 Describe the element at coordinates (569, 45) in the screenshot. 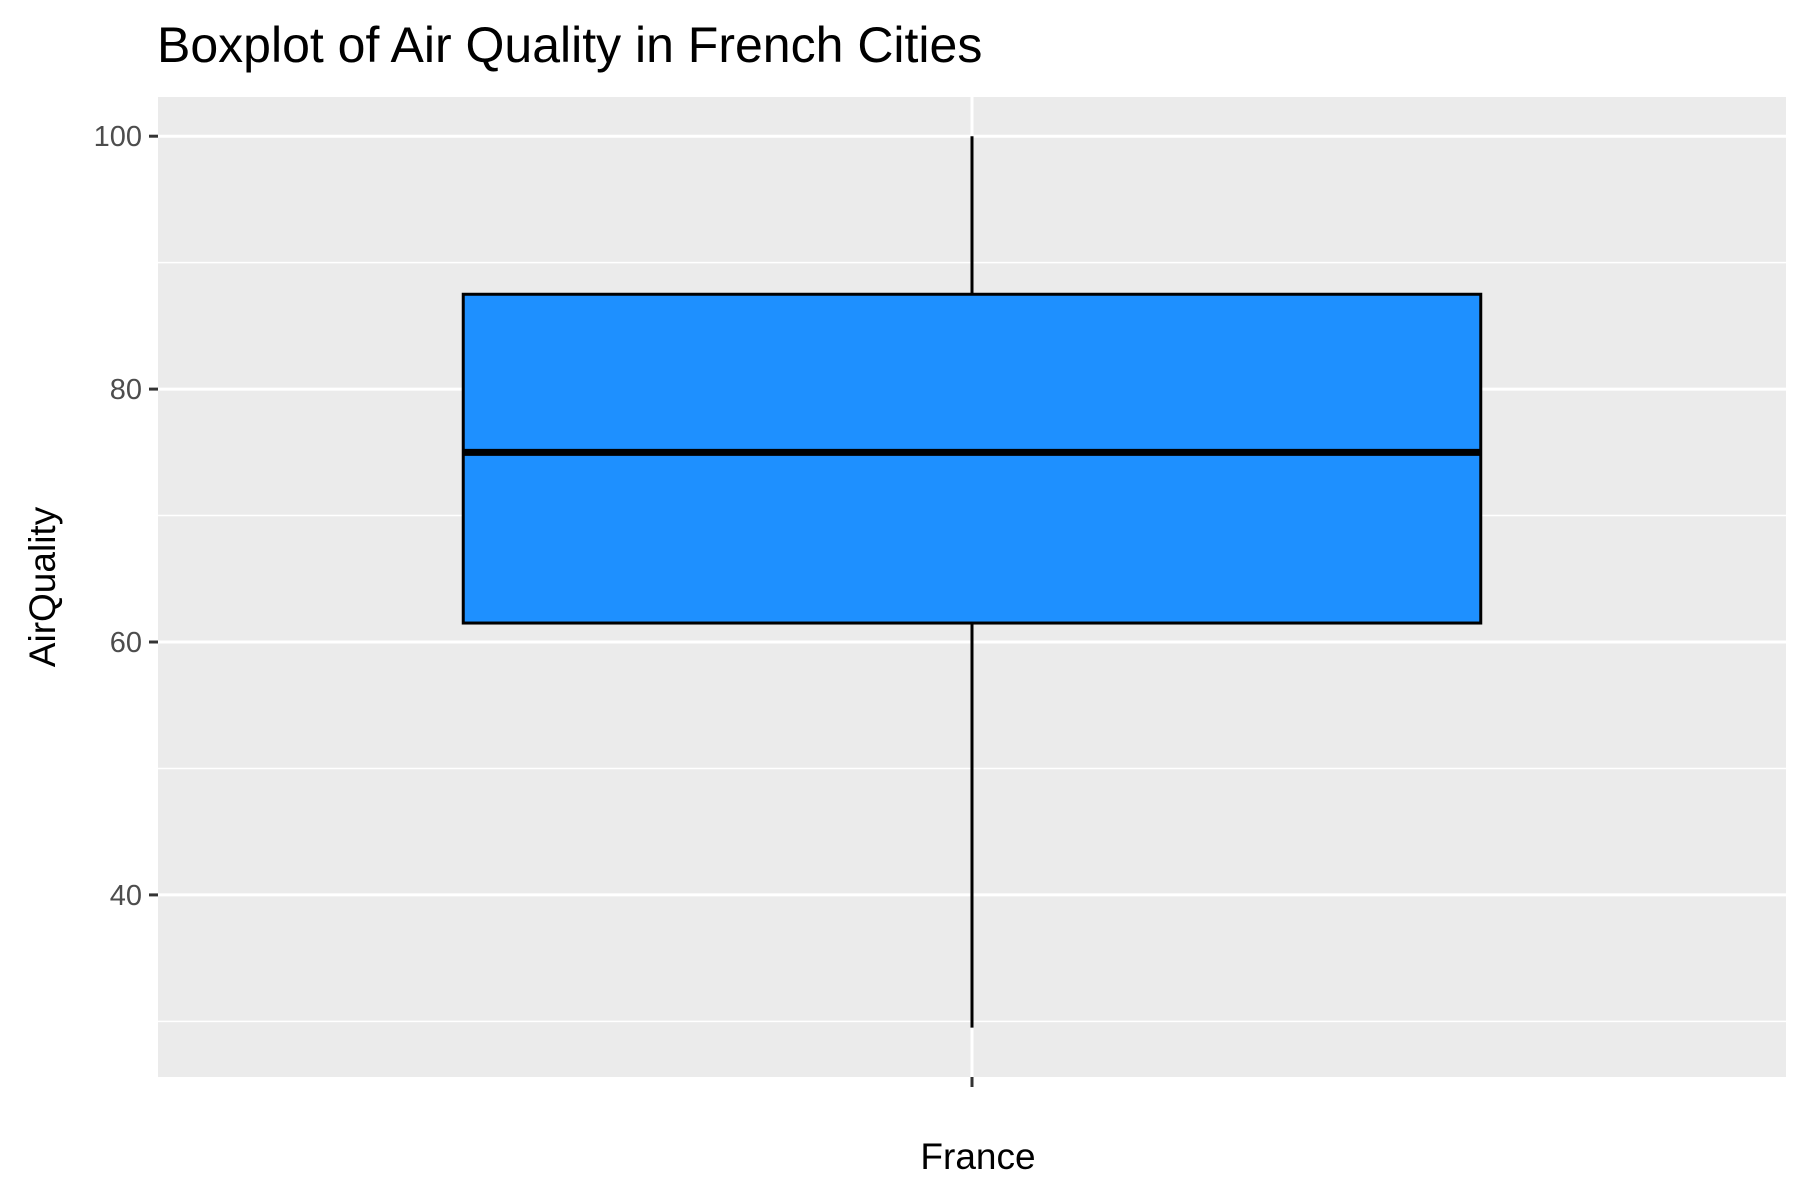

I see `chart-title: Boxplot of Air Quality in French Cities` at that location.